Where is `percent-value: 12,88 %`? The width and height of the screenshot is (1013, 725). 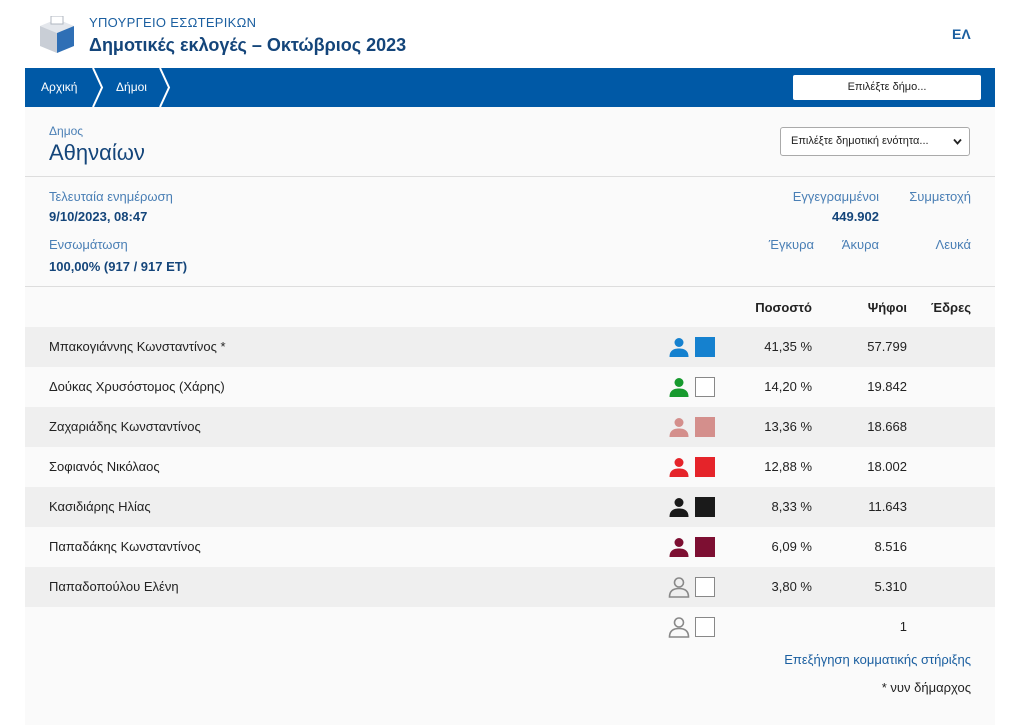
percent-value: 12,88 % is located at coordinates (788, 466).